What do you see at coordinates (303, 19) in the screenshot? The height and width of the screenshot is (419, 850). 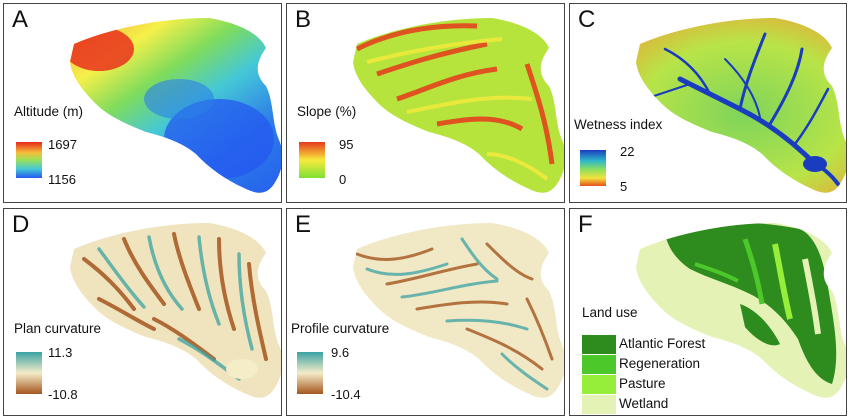 I see `panel-label: B` at bounding box center [303, 19].